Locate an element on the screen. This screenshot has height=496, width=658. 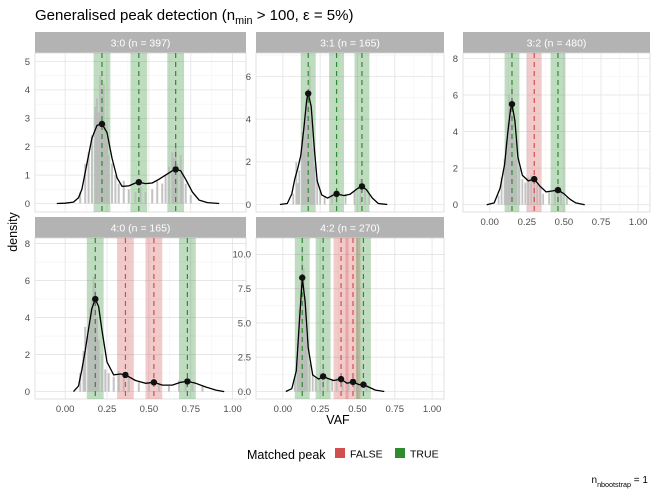
y-tick-label: 2.5 is located at coordinates (244, 358).